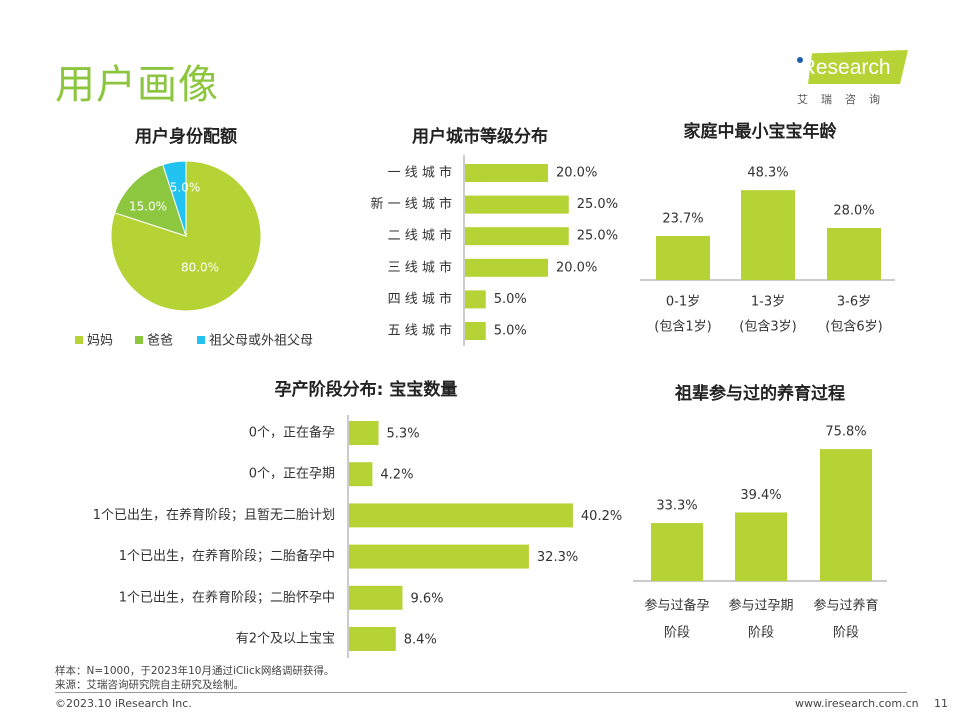 The height and width of the screenshot is (720, 960). I want to click on copyright: ©2023.10 iResearch Inc., so click(123, 703).